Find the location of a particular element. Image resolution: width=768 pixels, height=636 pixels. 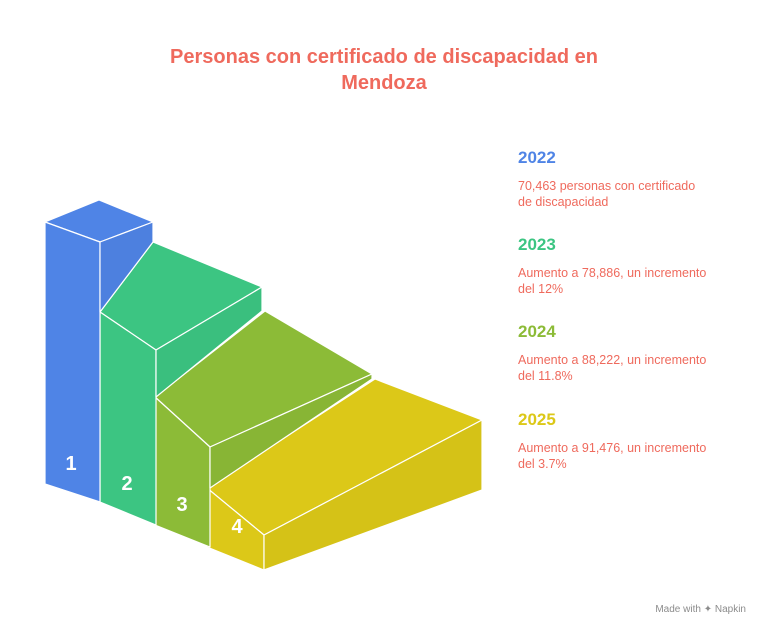

step-3-block is located at coordinates (263, 429).